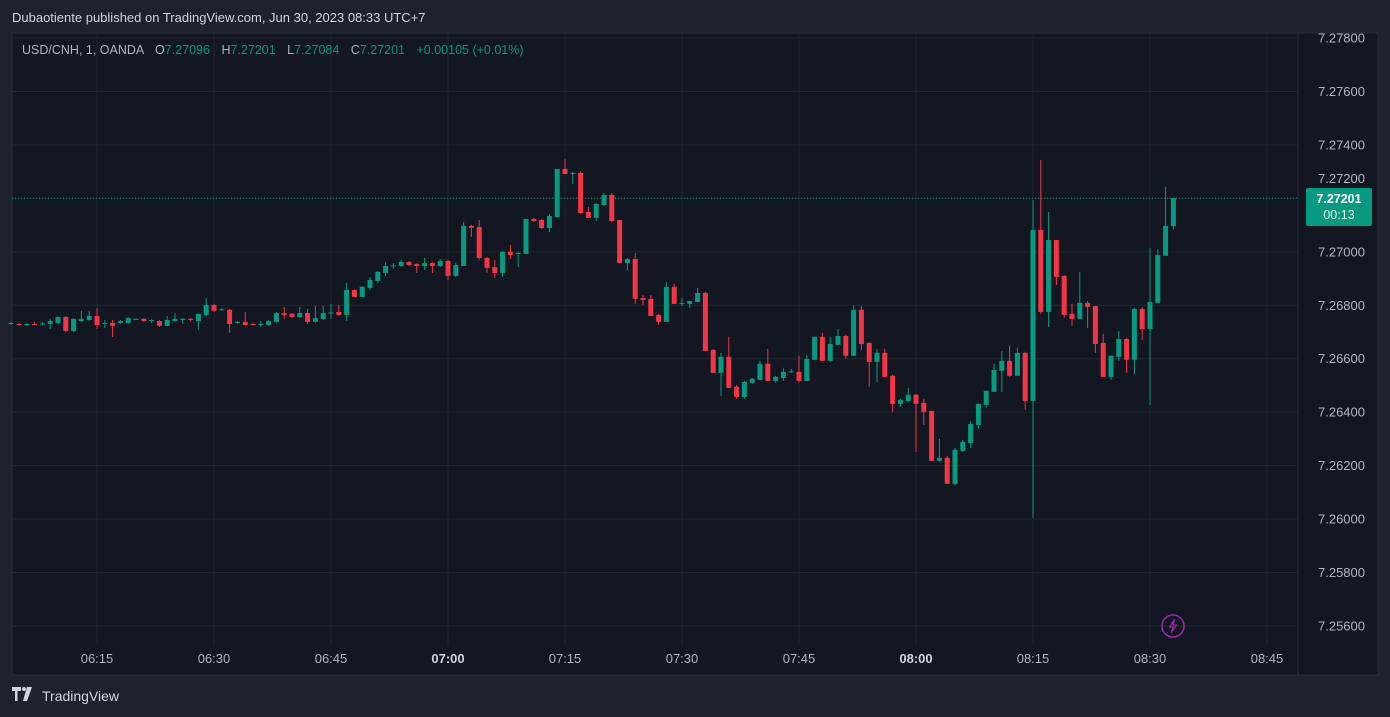  I want to click on price-tick-label: 7.27200, so click(1341, 178).